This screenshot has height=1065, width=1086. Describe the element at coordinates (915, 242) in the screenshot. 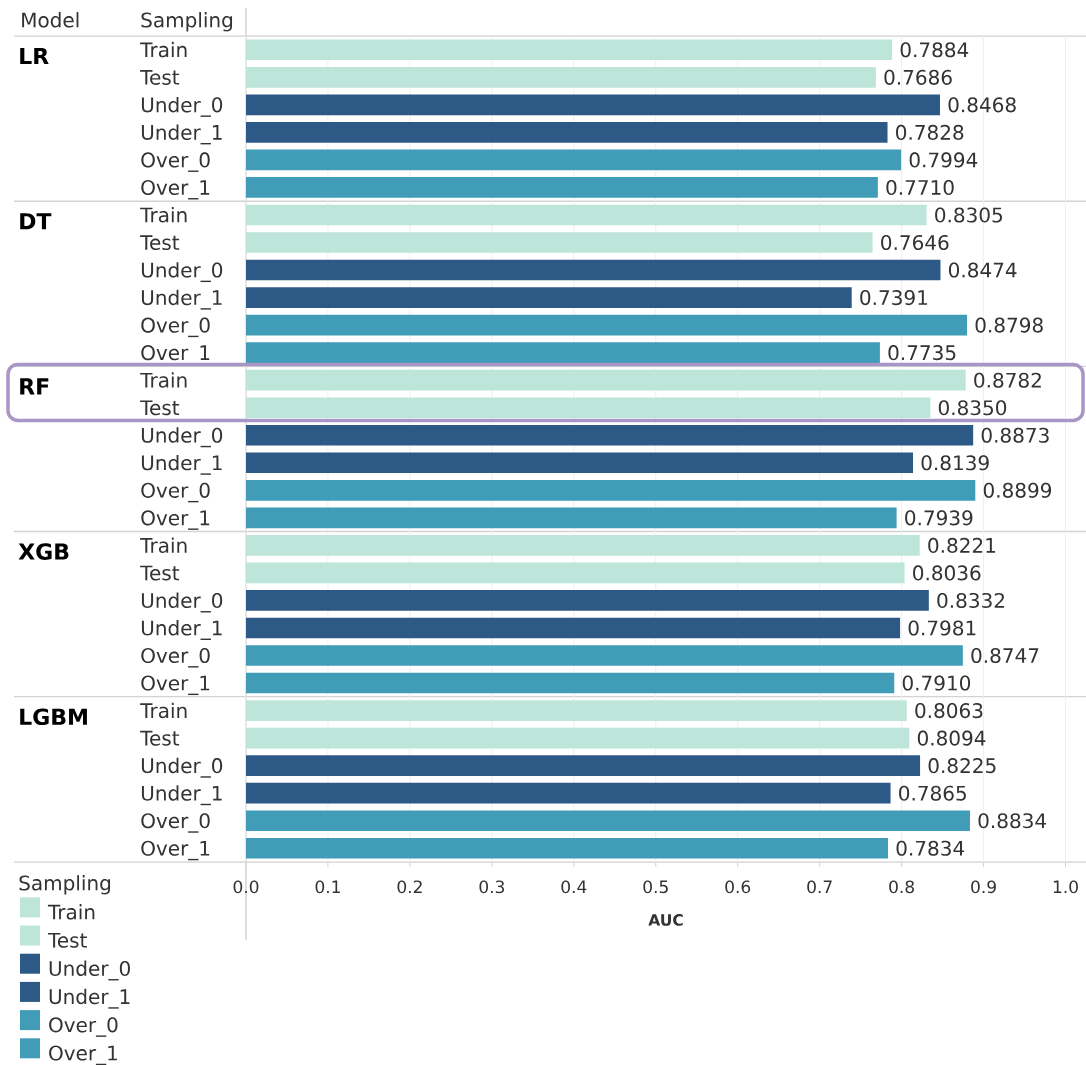

I see `data-label: 0.7646` at that location.